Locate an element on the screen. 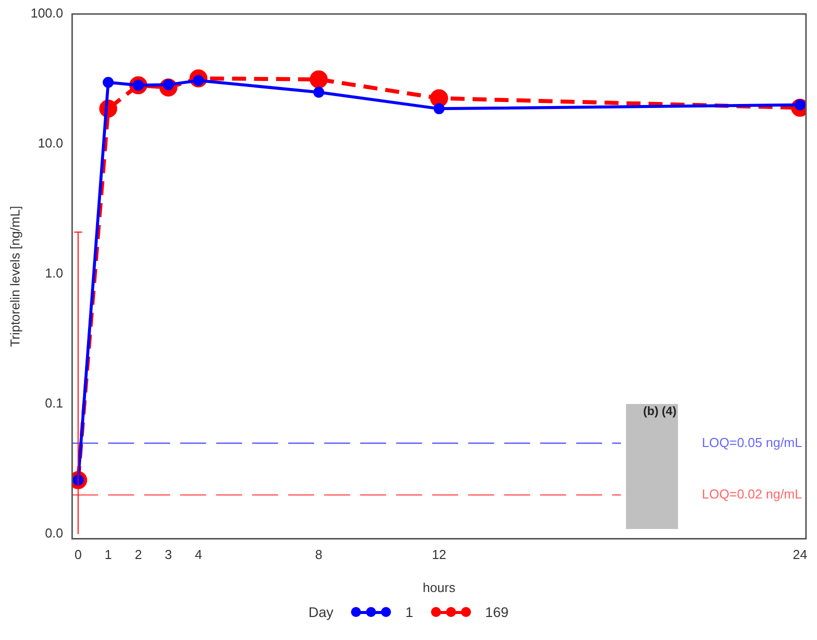 The height and width of the screenshot is (640, 817). y-tick-label: 10.0 is located at coordinates (51, 143).